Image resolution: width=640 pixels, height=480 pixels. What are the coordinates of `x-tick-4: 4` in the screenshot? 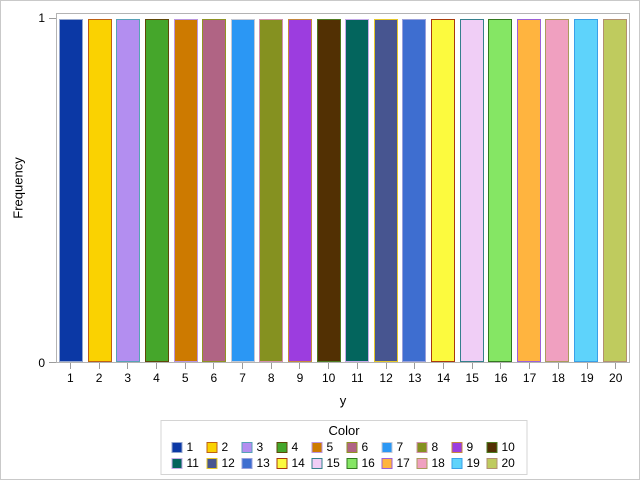 It's located at (156, 375).